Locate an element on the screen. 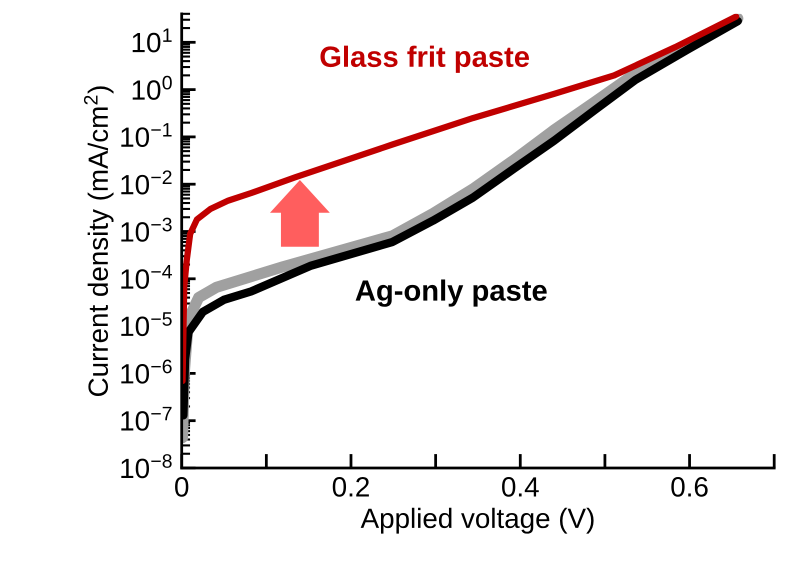 This screenshot has height=586, width=790. y-tick-label: 10$^{1}$ is located at coordinates (152, 40).